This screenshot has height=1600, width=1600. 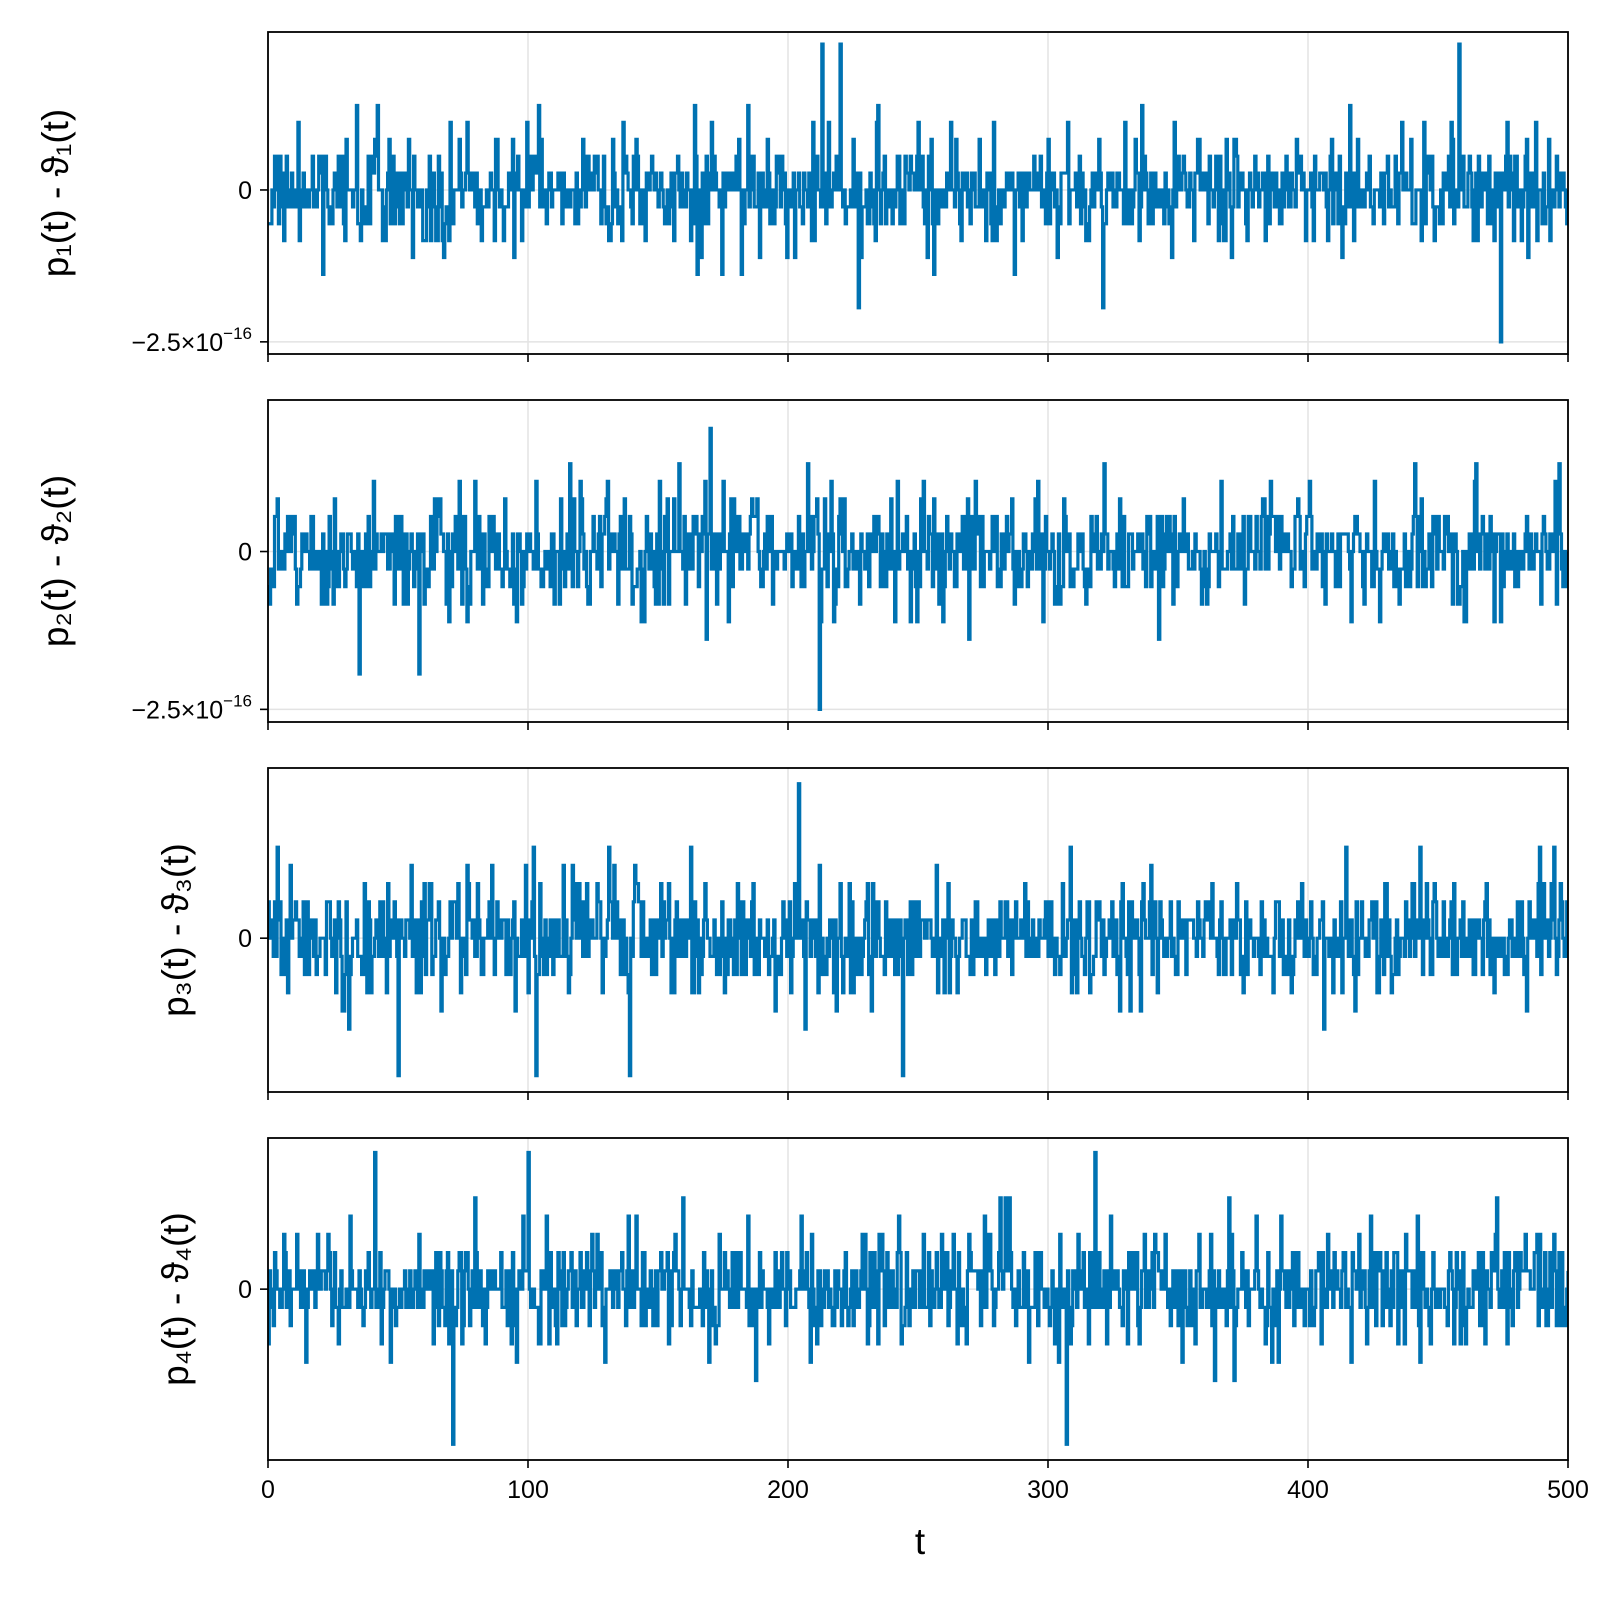 I want to click on series-line, so click(x=918, y=568).